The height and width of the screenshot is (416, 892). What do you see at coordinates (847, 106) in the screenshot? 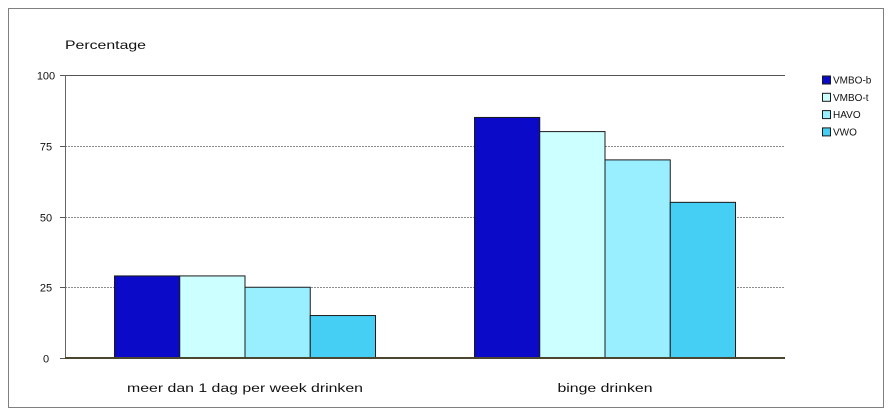
I see `legend: VMBO-b VMBO-t HAVO VWO` at bounding box center [847, 106].